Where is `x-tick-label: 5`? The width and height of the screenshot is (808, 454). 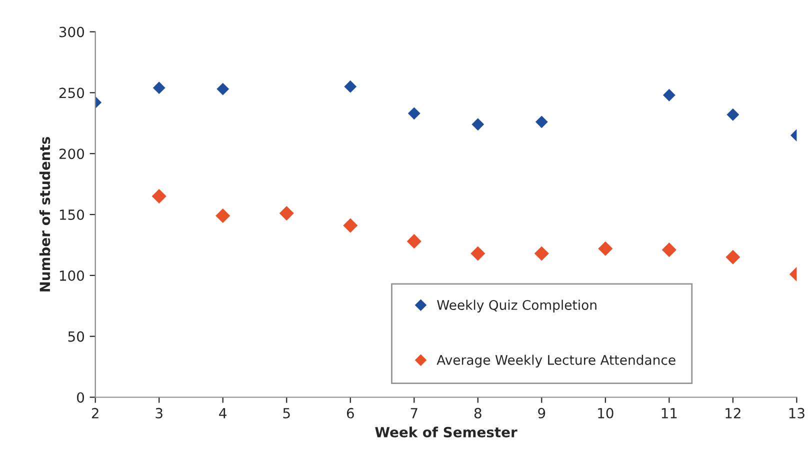
x-tick-label: 5 is located at coordinates (286, 413).